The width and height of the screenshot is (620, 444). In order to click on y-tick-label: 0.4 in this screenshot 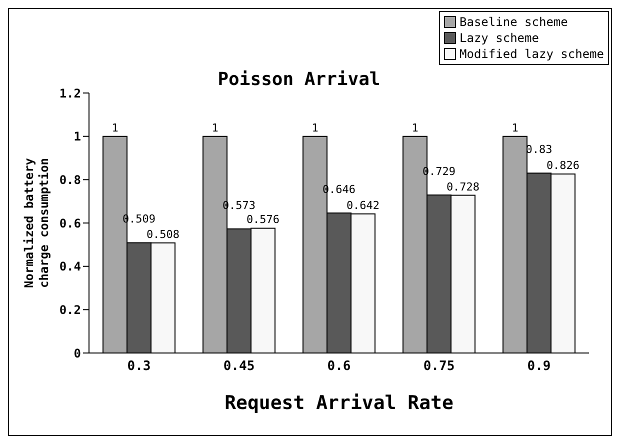, I will do `click(70, 267)`.